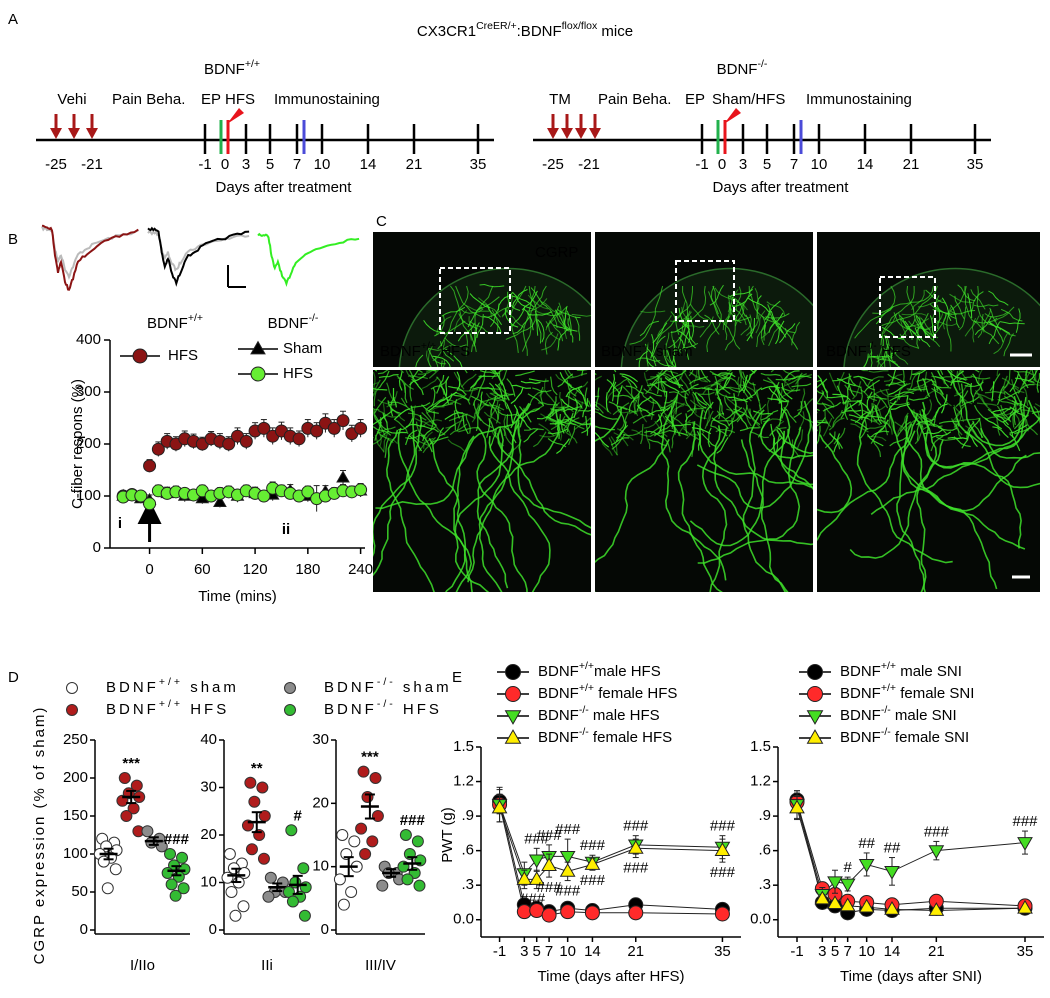  Describe the element at coordinates (75, 853) in the screenshot. I see `y-tick-label: 100` at that location.